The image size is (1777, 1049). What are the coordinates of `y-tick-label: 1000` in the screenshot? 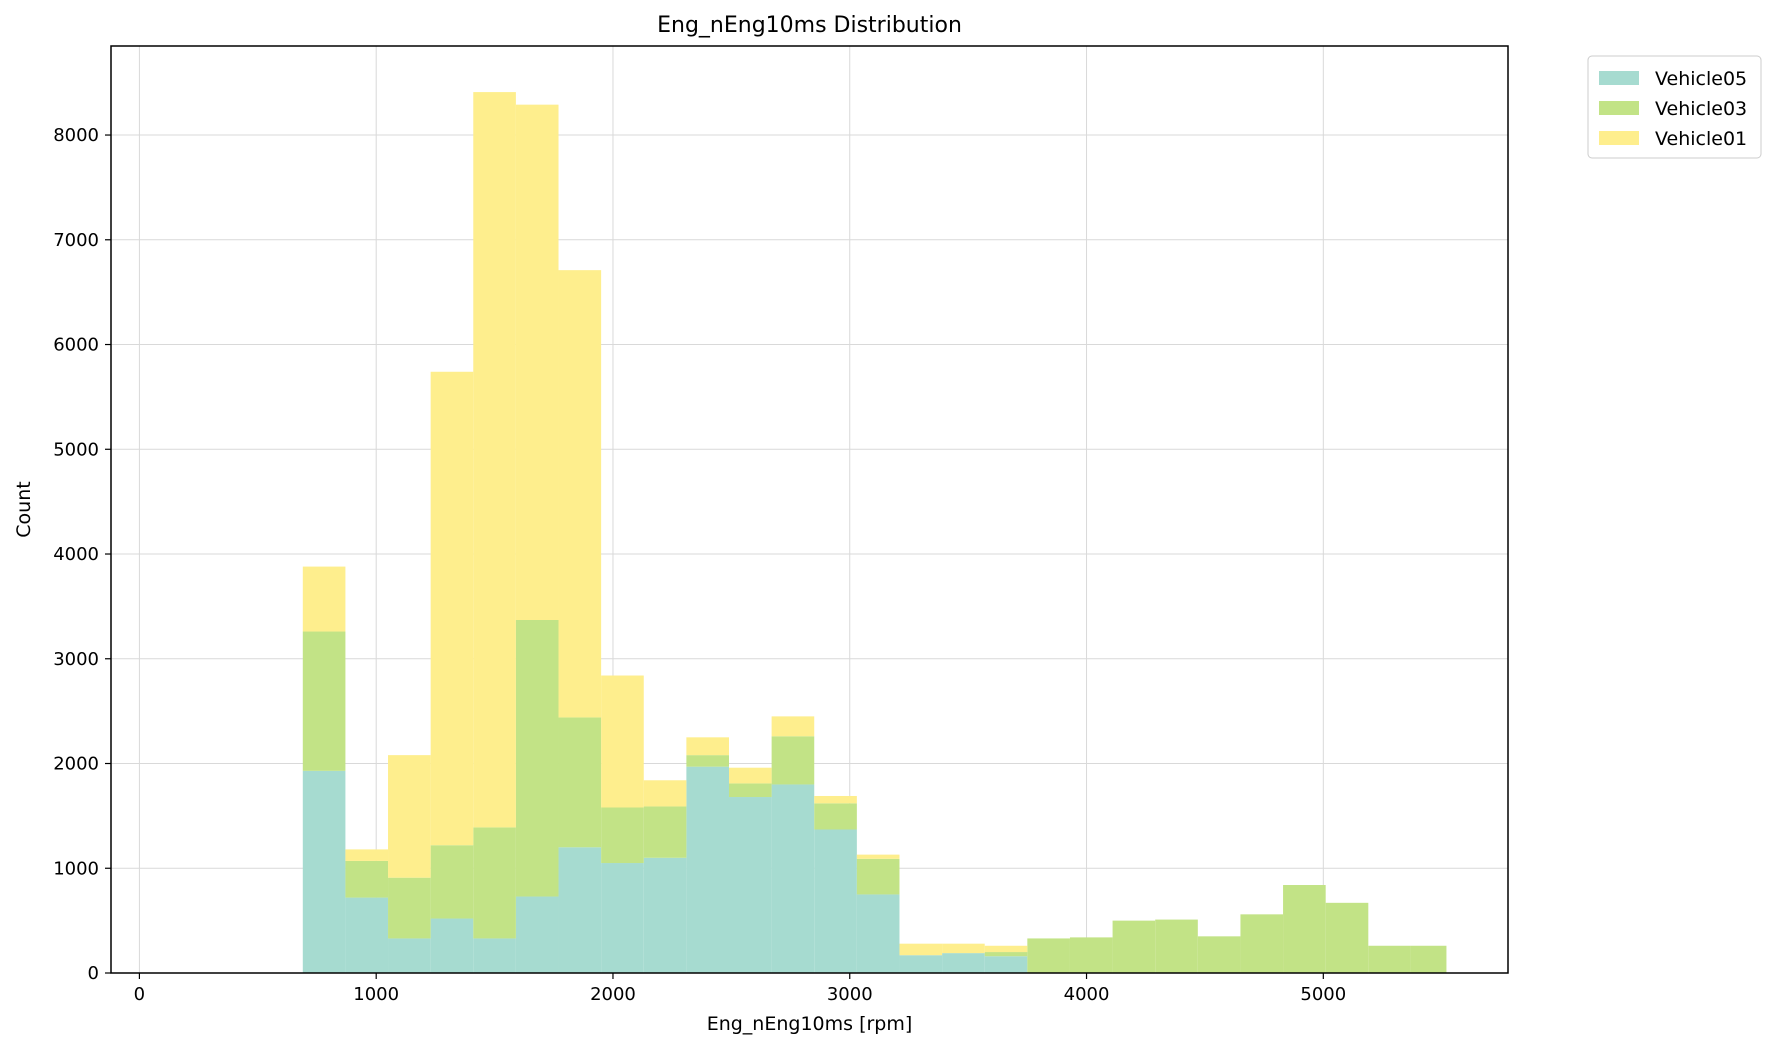 It's located at (76, 868).